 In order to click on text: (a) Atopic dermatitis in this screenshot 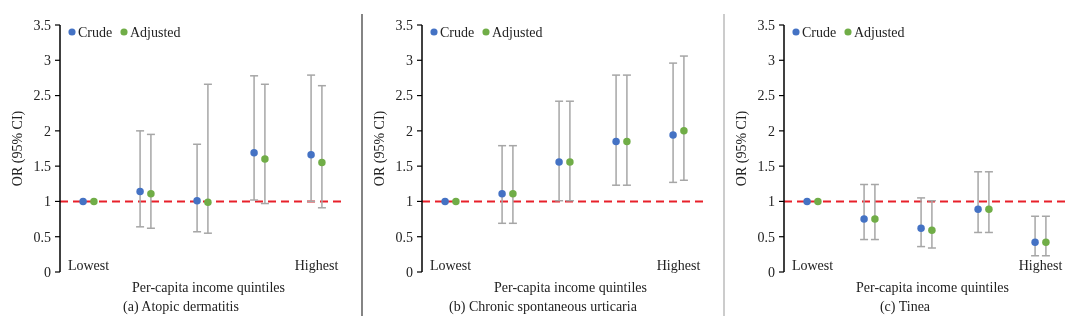, I will do `click(181, 307)`.